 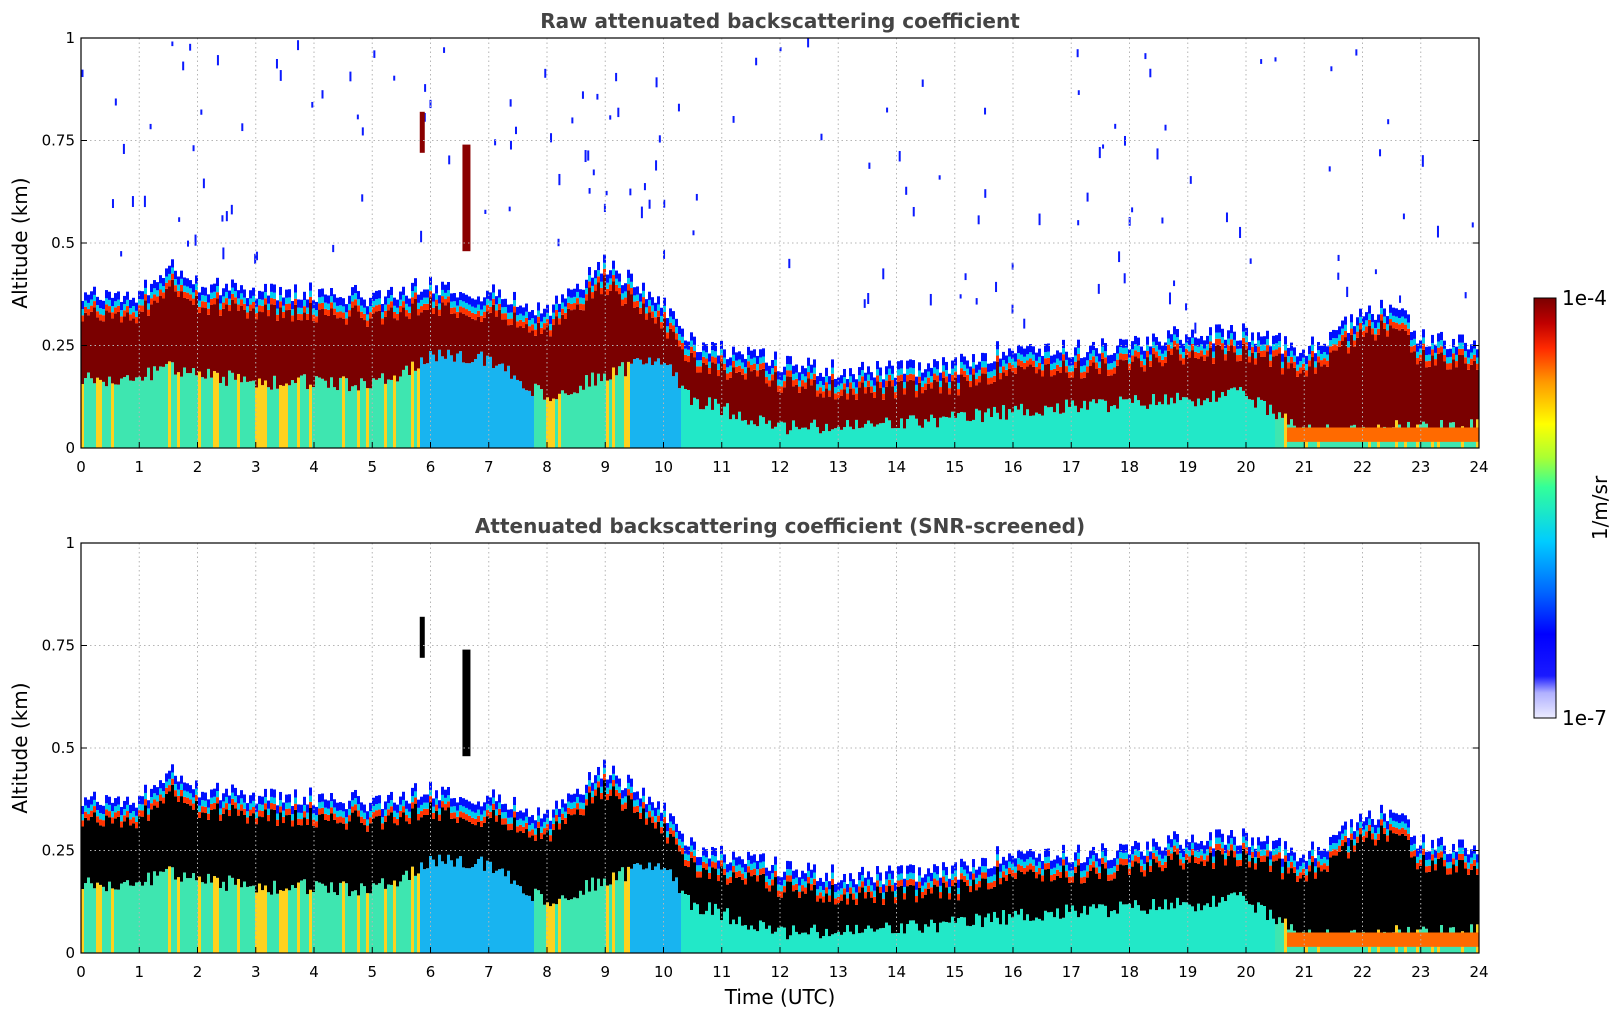 I want to click on x-tick-label: 6, so click(x=431, y=467).